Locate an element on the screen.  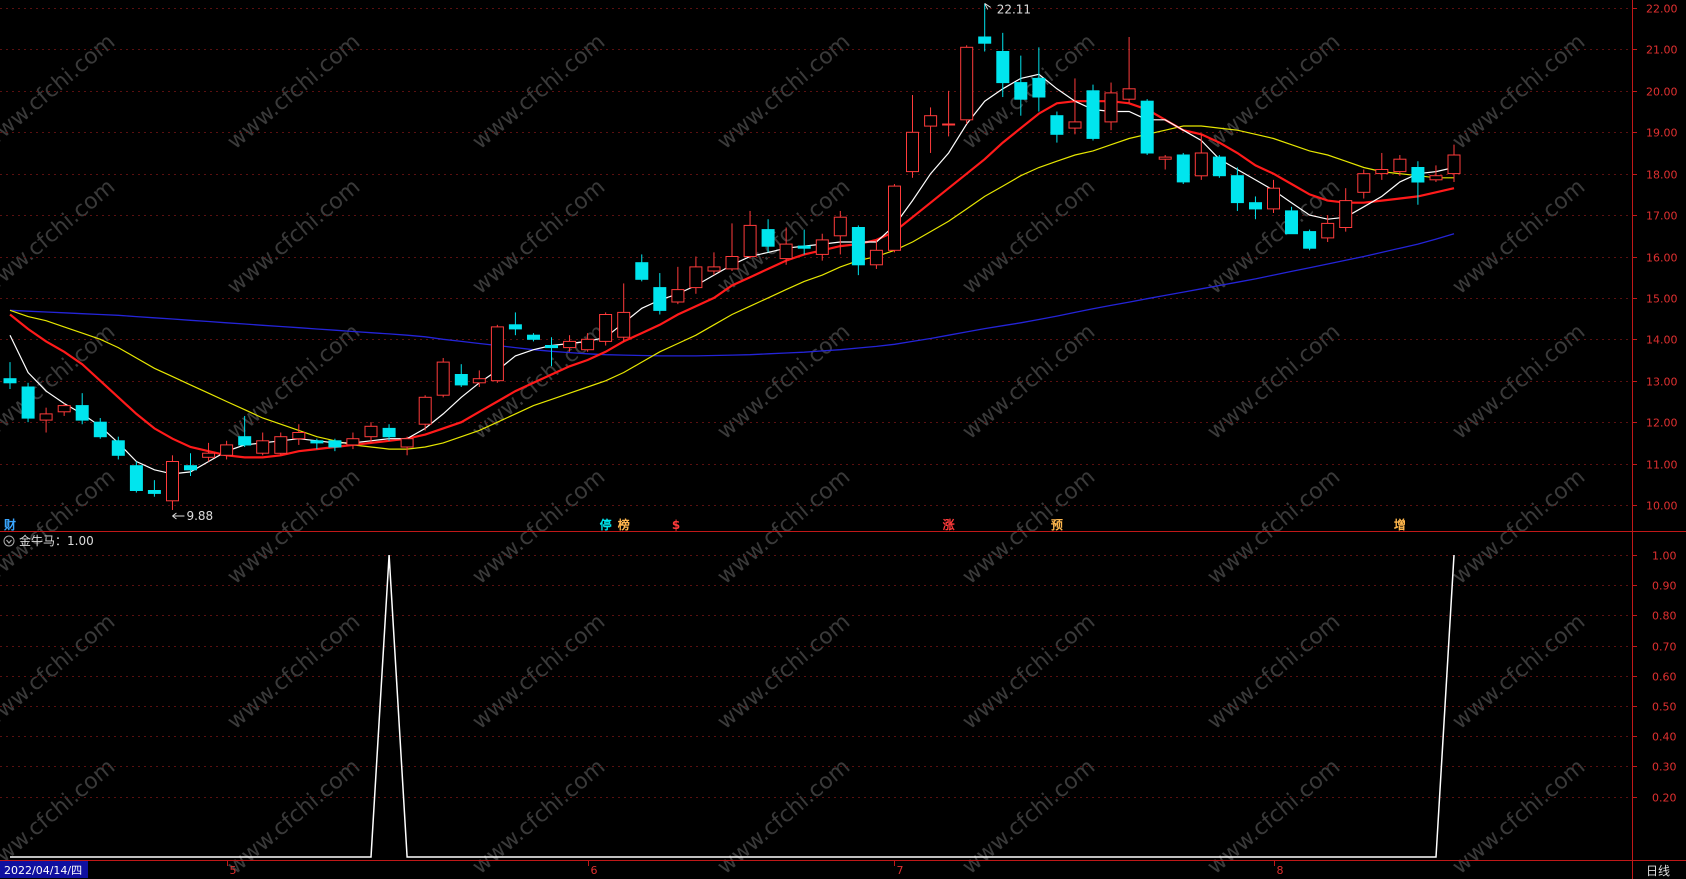
indicator-tick-label: 0.50 is located at coordinates (1664, 707).